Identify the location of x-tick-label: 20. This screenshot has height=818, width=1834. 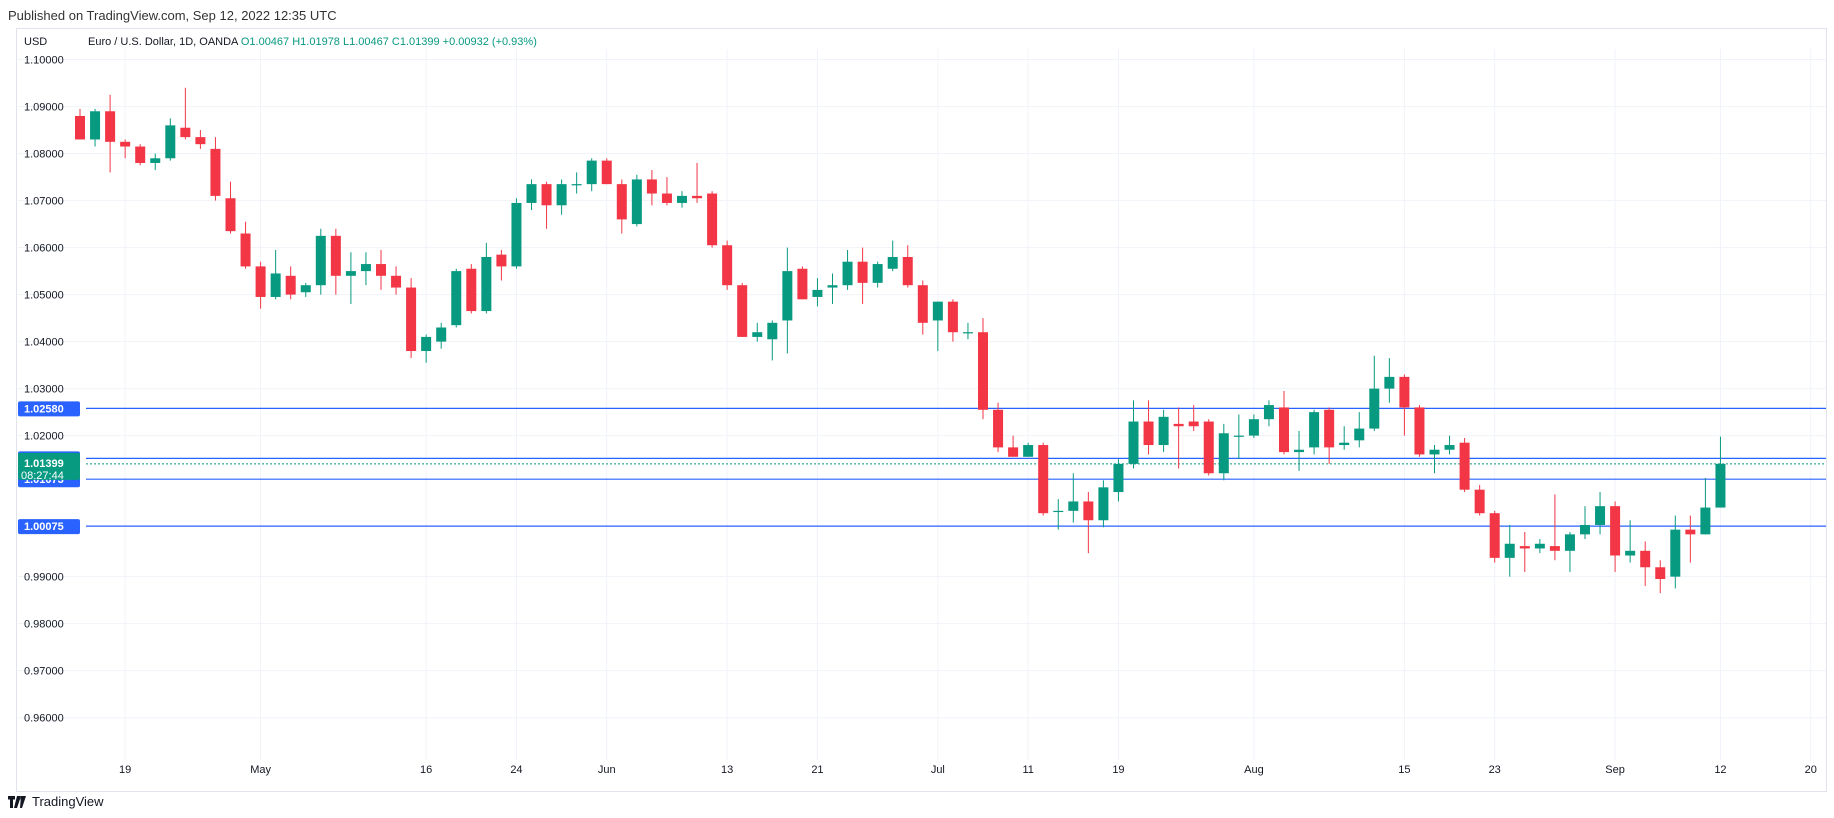
(1811, 770).